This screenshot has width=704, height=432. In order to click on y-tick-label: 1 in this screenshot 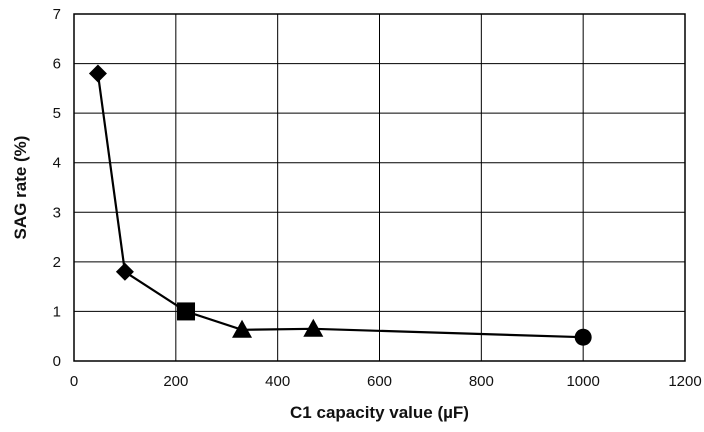, I will do `click(57, 311)`.